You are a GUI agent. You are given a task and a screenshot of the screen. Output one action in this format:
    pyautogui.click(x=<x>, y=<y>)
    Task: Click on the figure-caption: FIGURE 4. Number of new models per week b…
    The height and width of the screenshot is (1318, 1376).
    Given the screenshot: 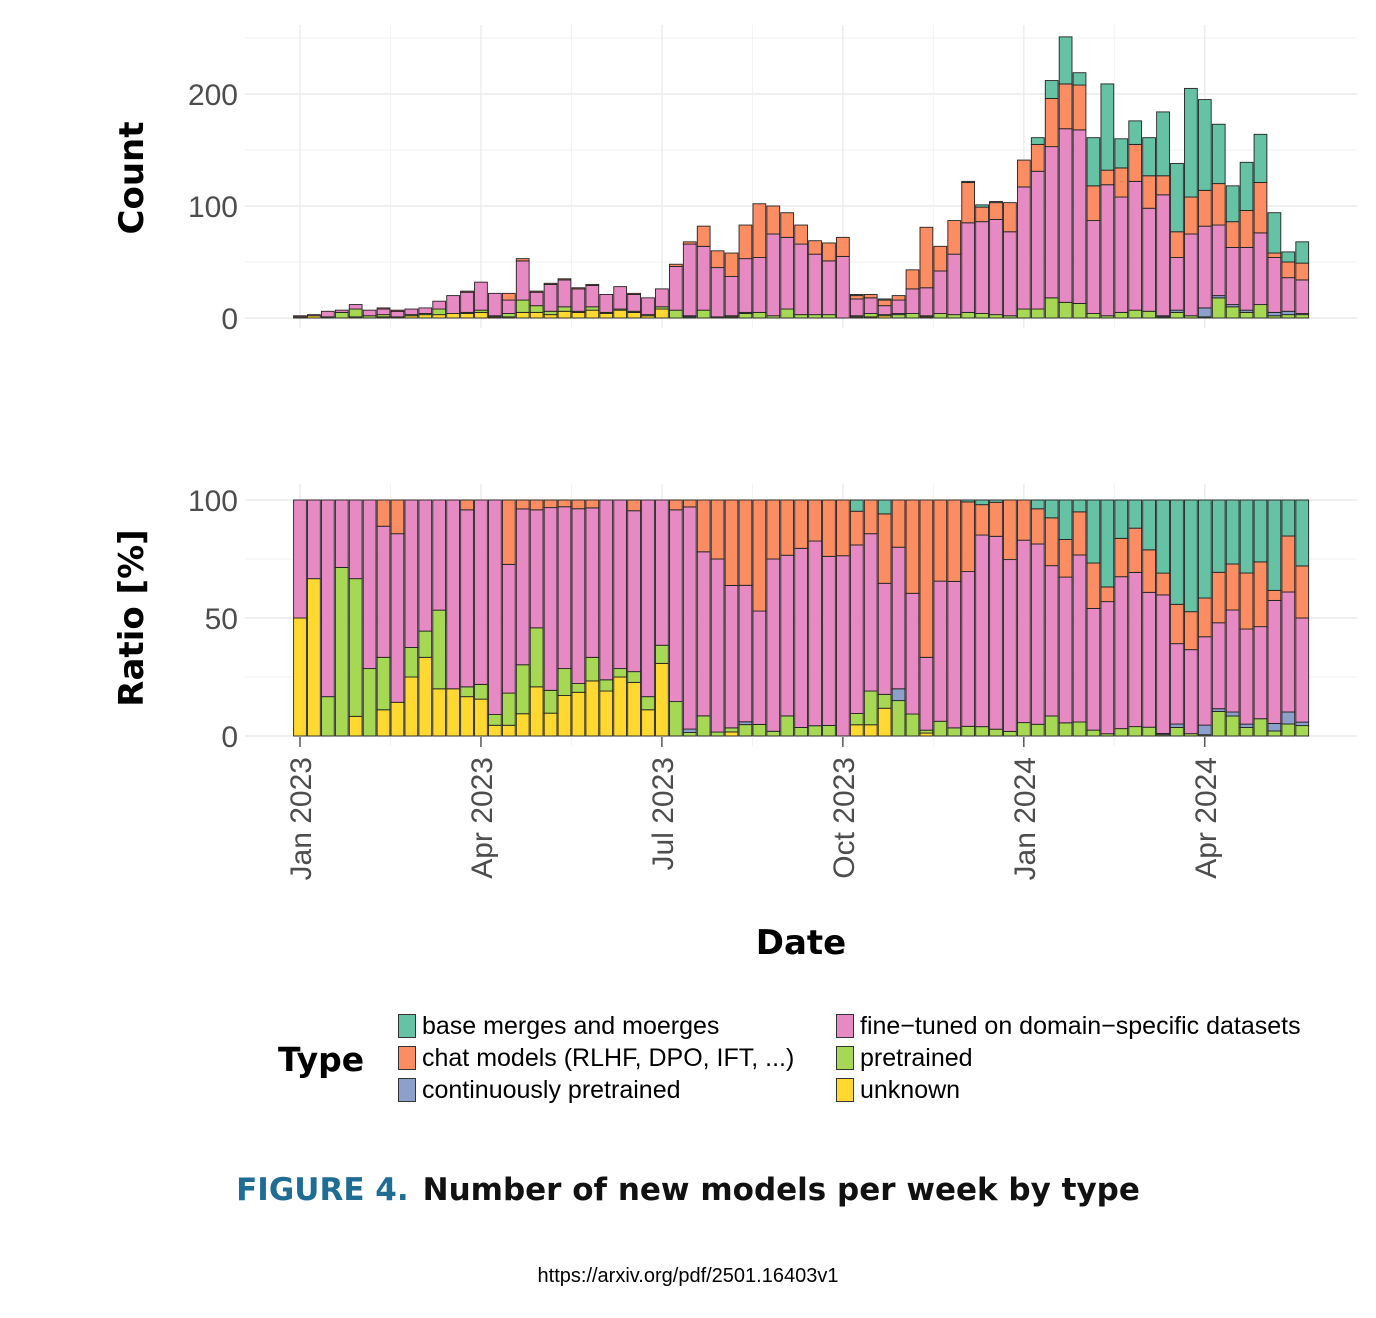 What is the action you would take?
    pyautogui.click(x=688, y=1190)
    